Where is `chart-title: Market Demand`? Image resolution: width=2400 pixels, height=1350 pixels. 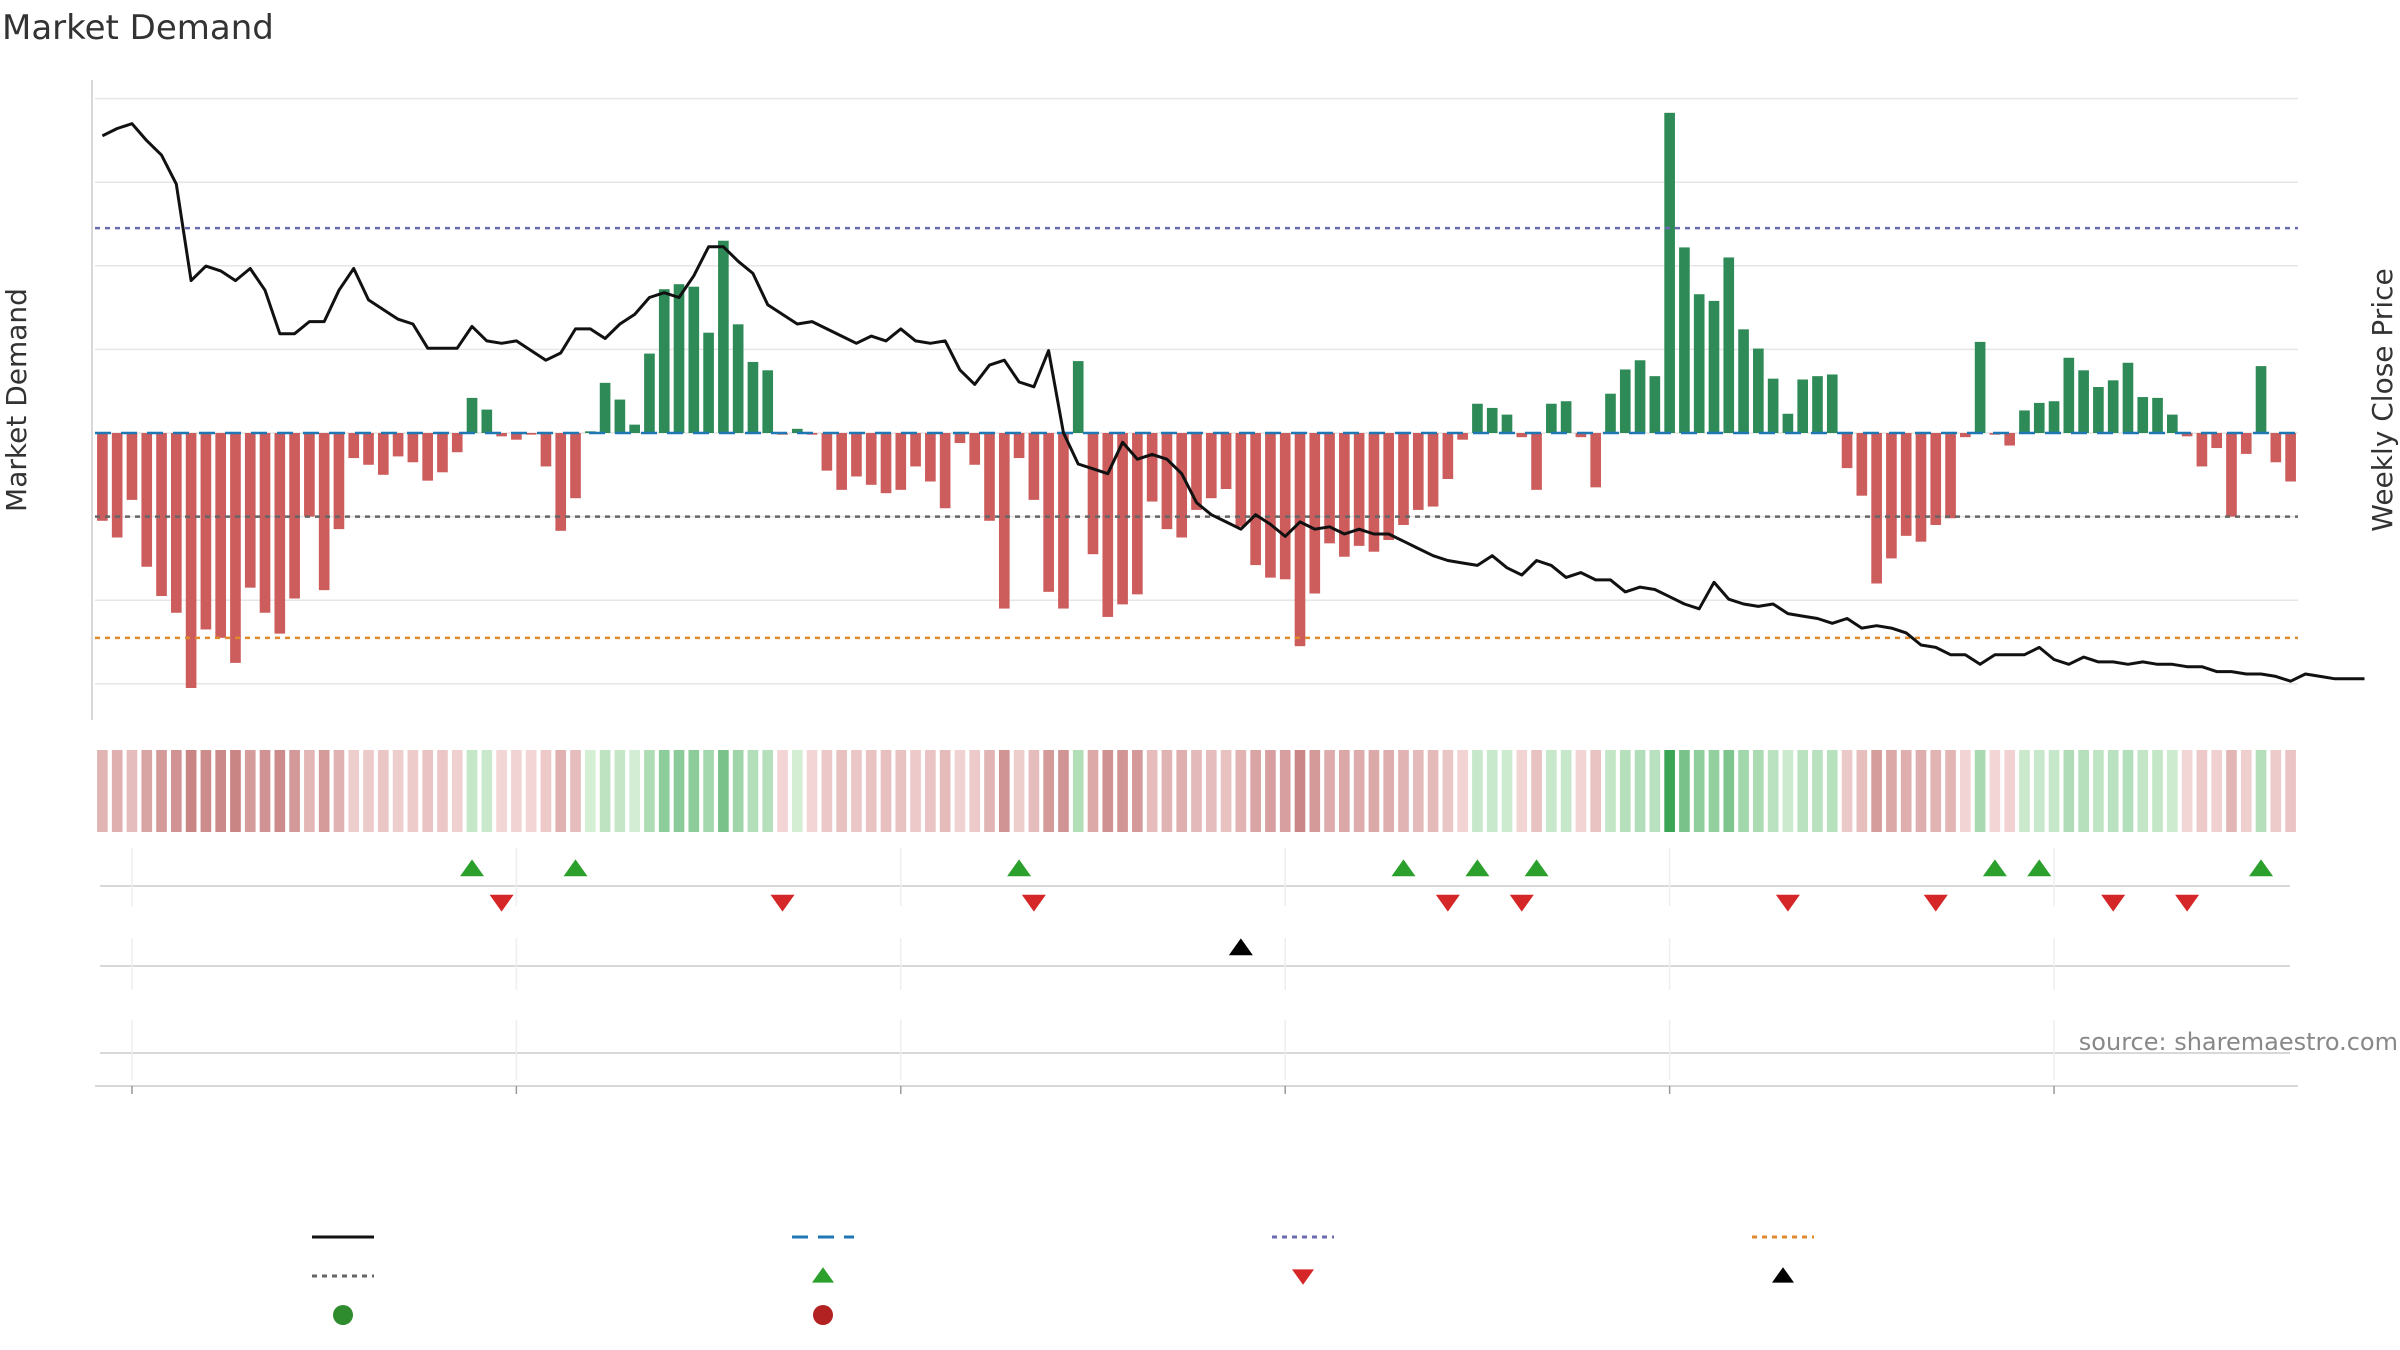 chart-title: Market Demand is located at coordinates (138, 28).